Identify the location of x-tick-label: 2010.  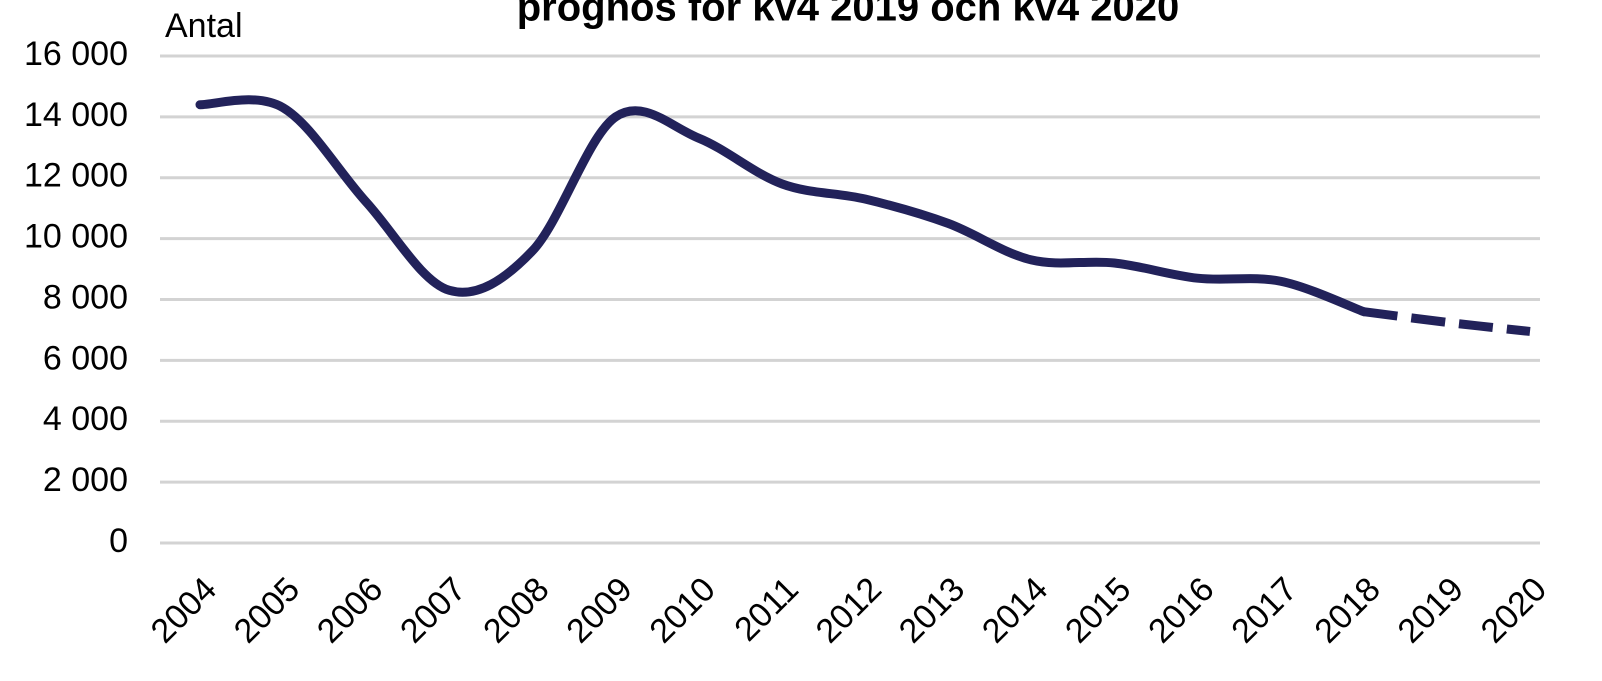
(682, 610).